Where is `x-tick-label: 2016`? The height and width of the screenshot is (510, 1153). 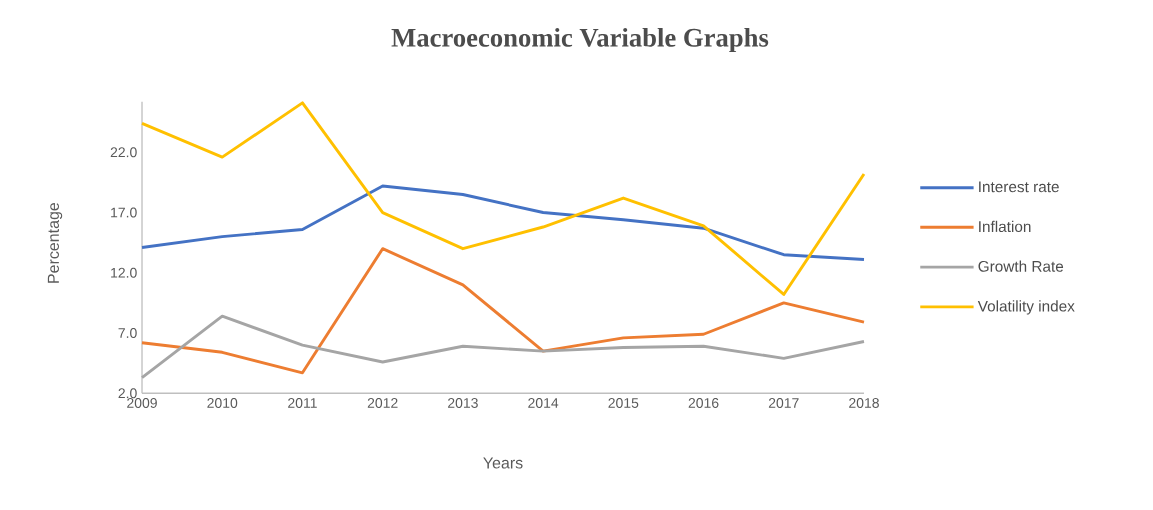 x-tick-label: 2016 is located at coordinates (703, 403).